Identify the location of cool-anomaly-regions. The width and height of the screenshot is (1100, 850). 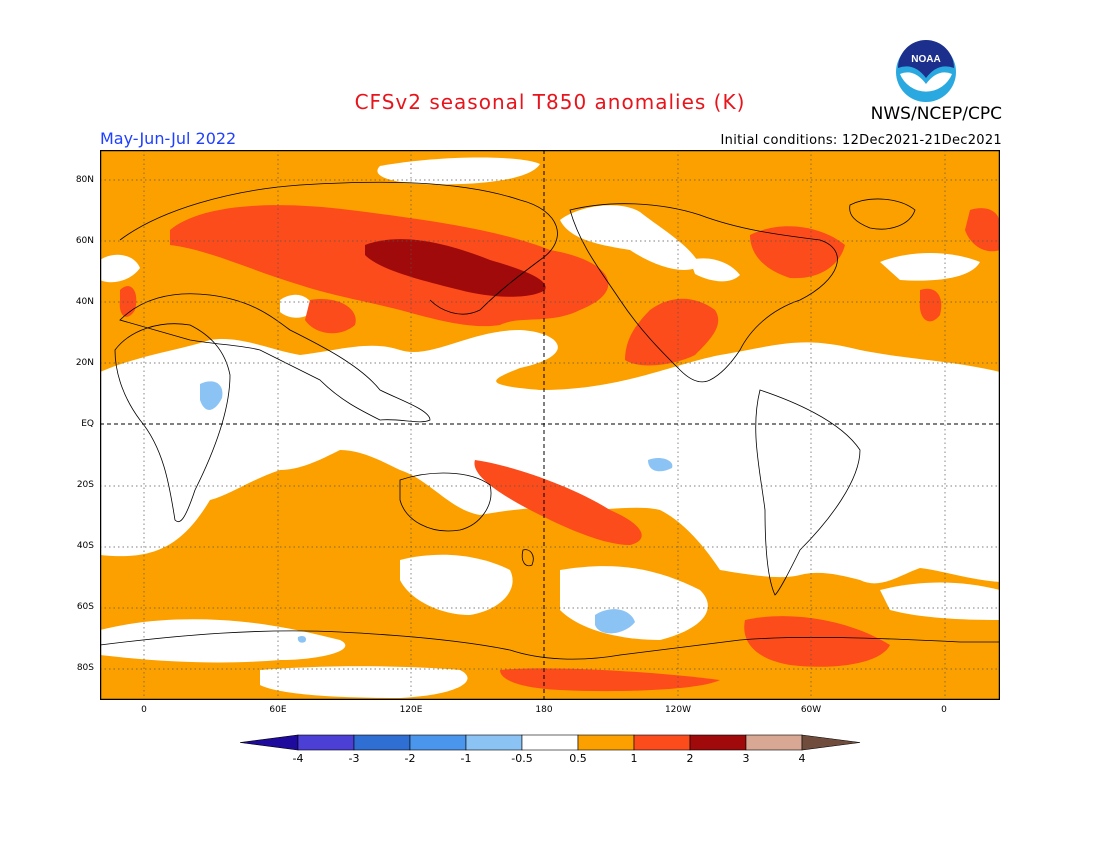
(436, 512).